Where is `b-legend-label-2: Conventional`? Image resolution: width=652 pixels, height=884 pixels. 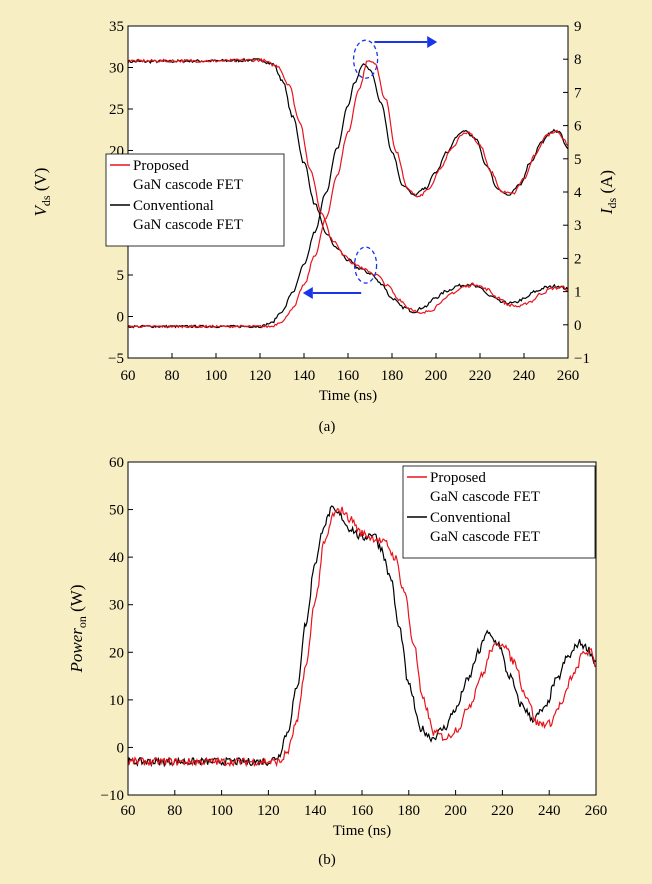
b-legend-label-2: Conventional is located at coordinates (470, 518).